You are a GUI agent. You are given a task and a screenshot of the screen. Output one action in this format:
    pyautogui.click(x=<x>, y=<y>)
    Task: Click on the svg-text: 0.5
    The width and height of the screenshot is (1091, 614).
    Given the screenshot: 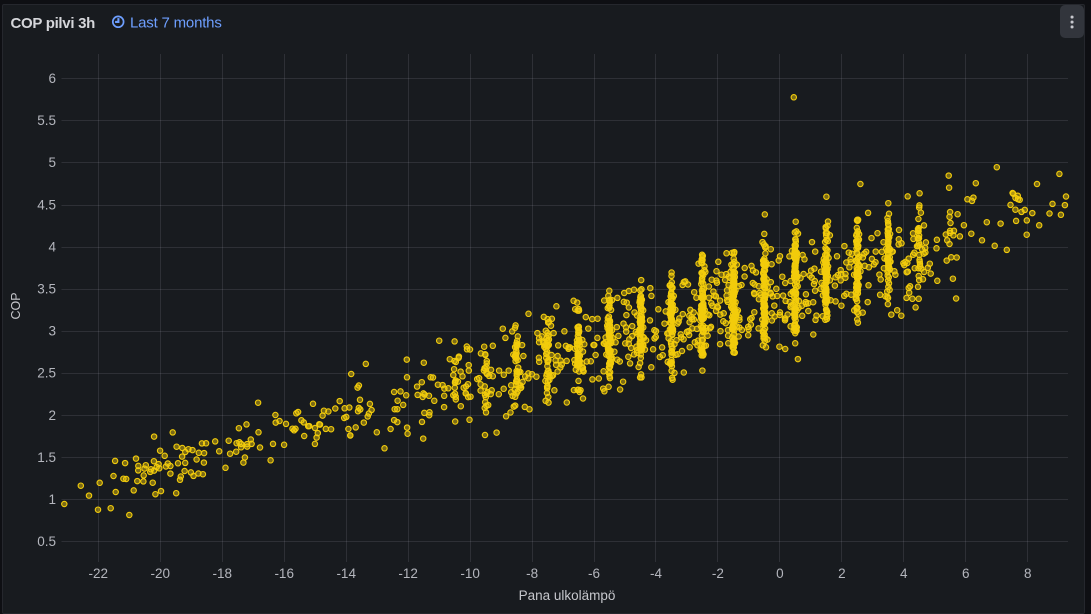 What is the action you would take?
    pyautogui.click(x=46, y=541)
    